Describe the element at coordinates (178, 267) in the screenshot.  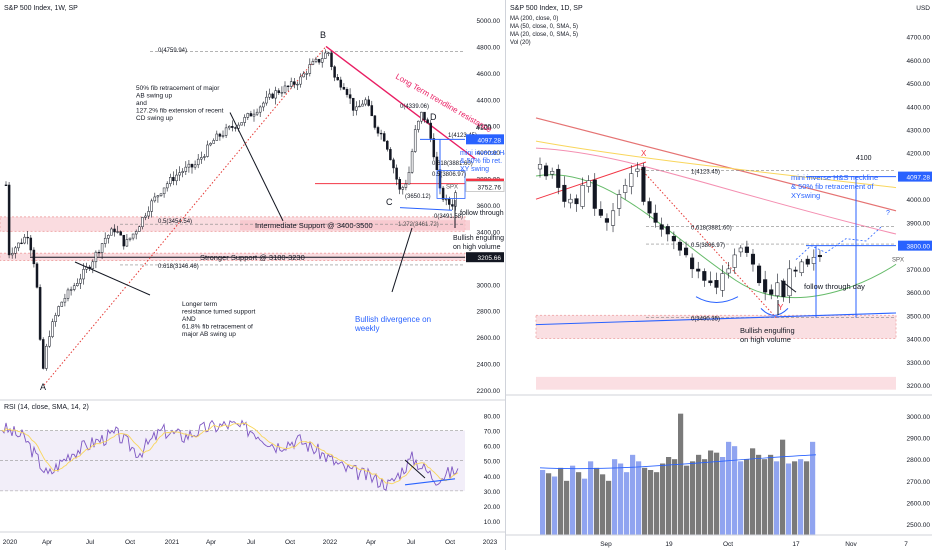
I see `fib-left-0618-label: 0.618(3146.46)` at that location.